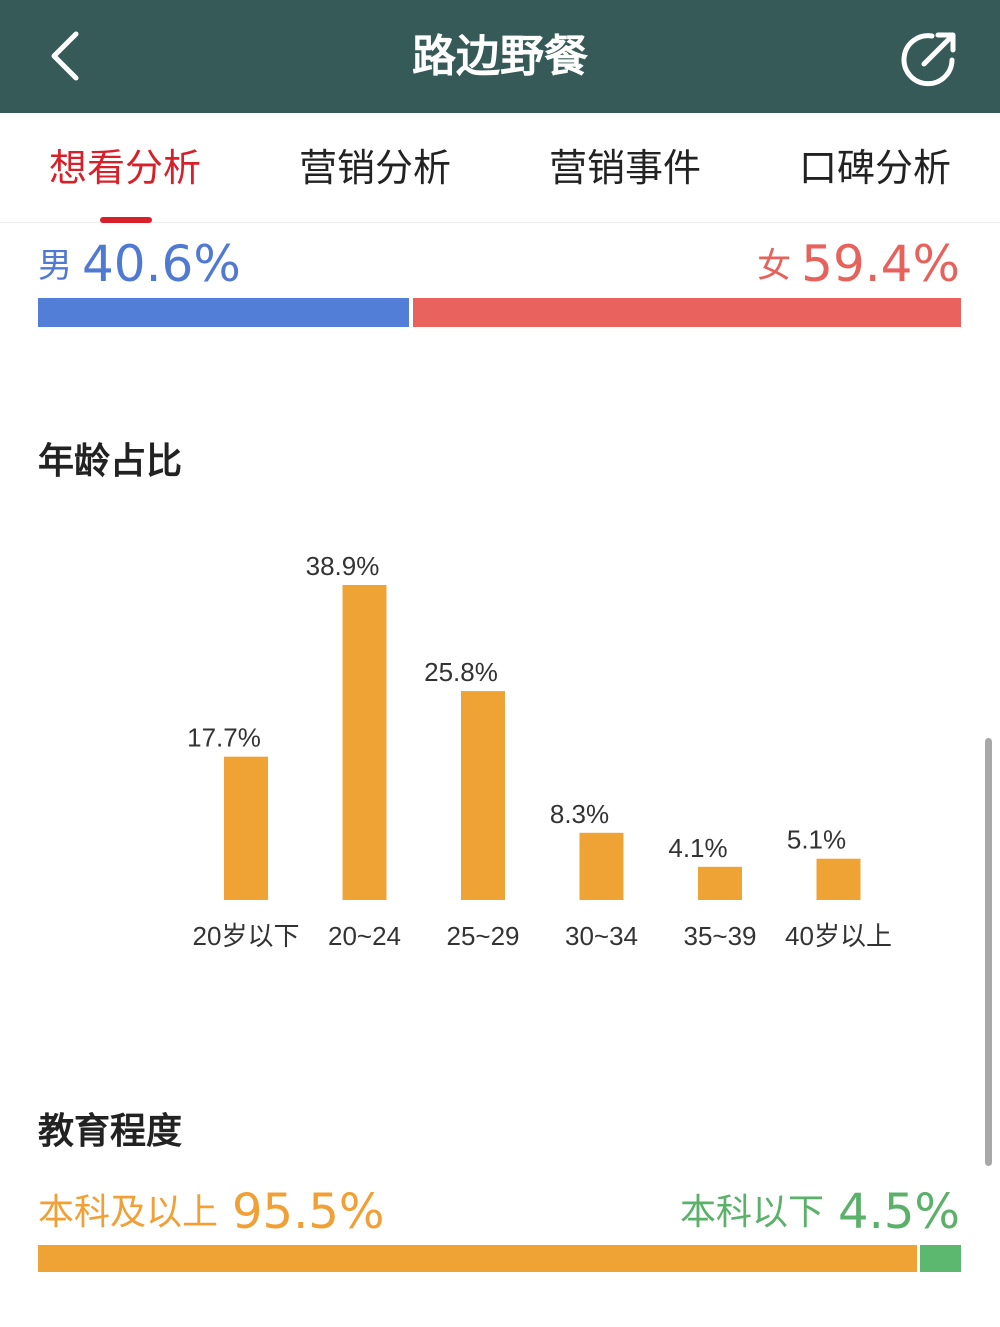  Describe the element at coordinates (816, 840) in the screenshot. I see `age-bar-value-label: 5.1%` at that location.